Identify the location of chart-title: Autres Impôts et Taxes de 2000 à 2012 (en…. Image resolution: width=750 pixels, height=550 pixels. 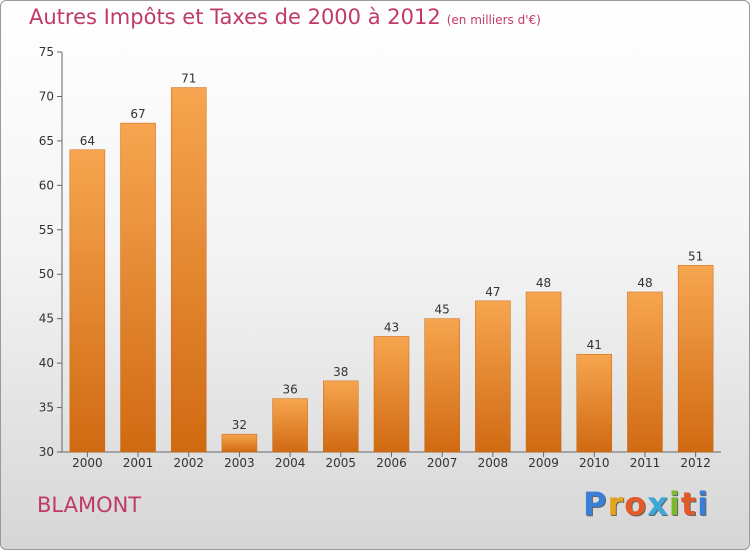
(285, 17).